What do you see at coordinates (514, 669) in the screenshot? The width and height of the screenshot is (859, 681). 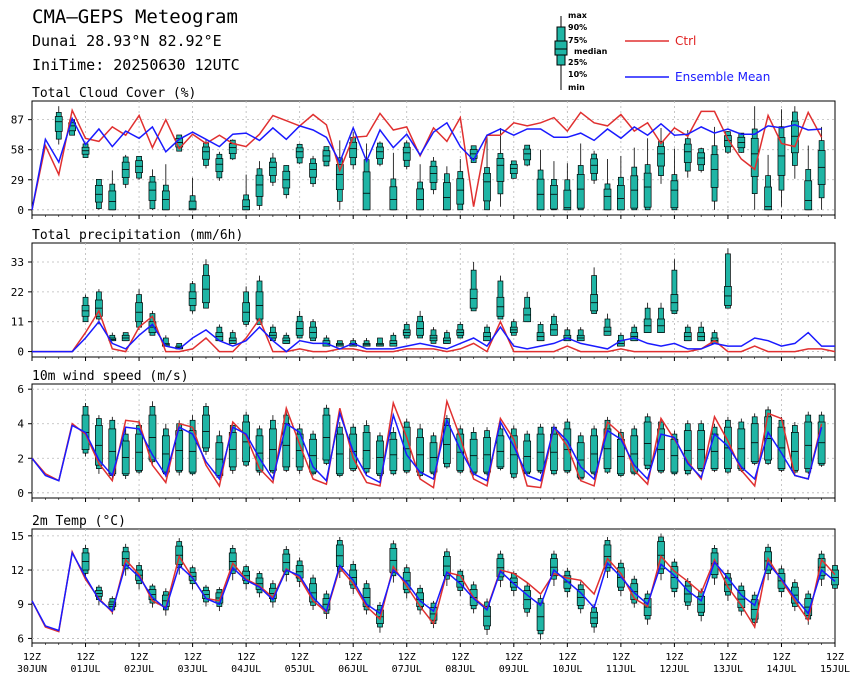 I see `x-tick-label-date: 09JUL` at bounding box center [514, 669].